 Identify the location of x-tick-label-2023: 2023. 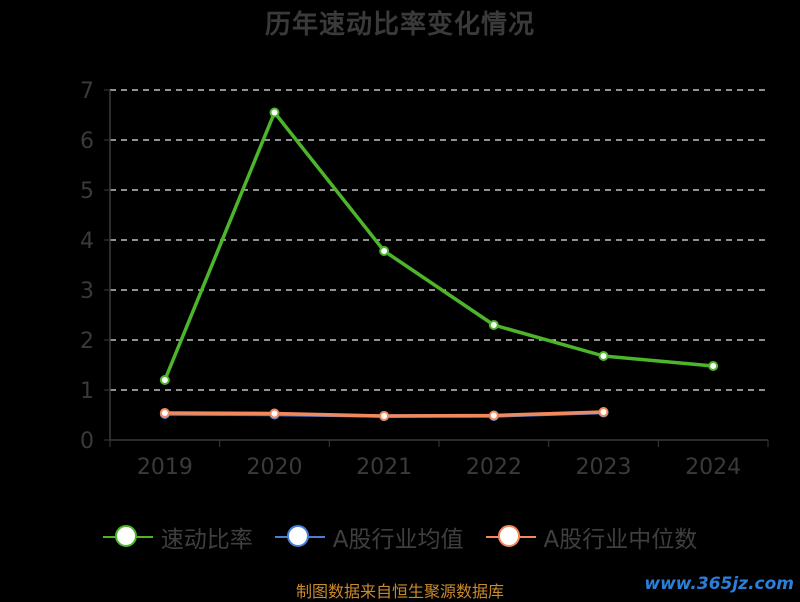
(604, 467).